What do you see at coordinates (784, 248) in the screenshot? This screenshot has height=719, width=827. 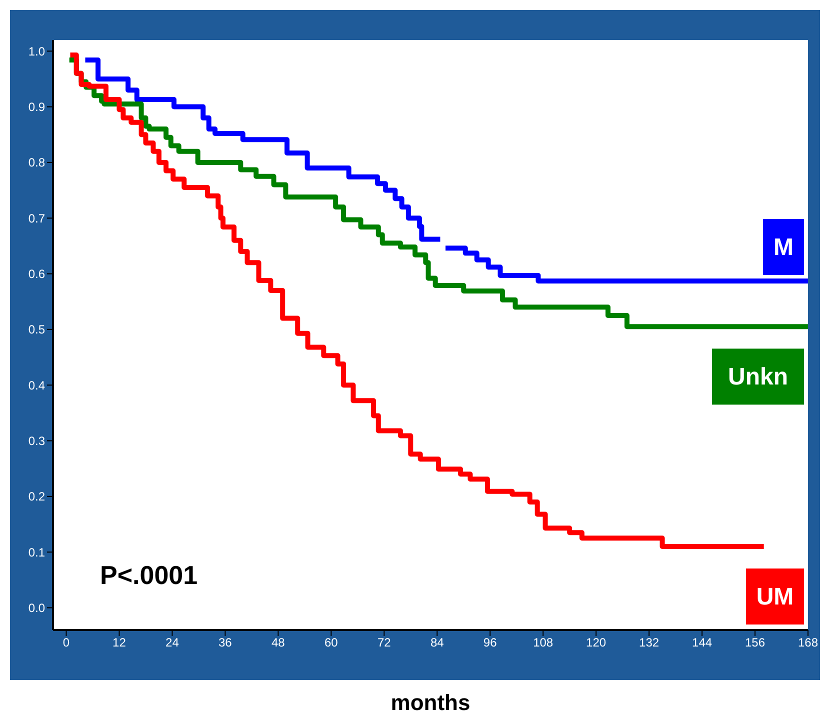 I see `series-label: M` at bounding box center [784, 248].